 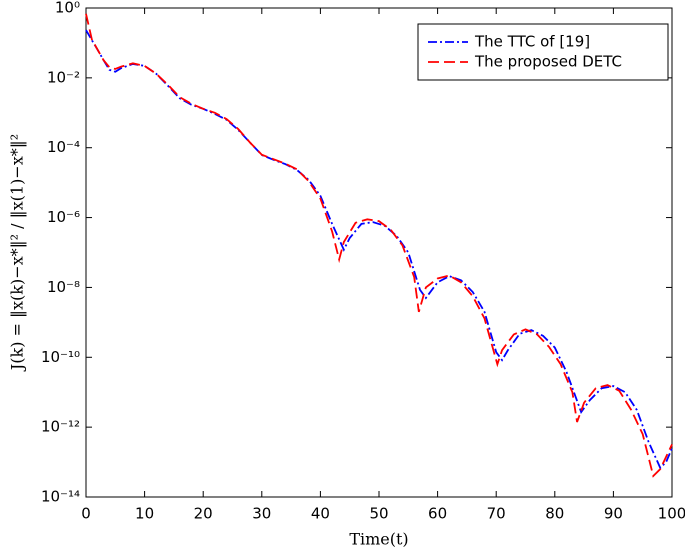 I want to click on y-tick-label: 10⁻², so click(x=63, y=77).